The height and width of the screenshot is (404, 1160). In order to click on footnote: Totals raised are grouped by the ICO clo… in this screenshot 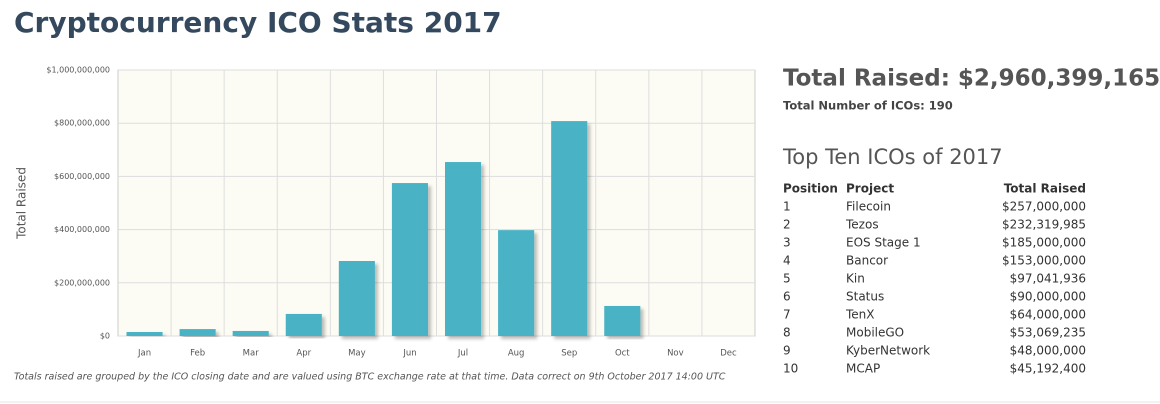, I will do `click(370, 377)`.